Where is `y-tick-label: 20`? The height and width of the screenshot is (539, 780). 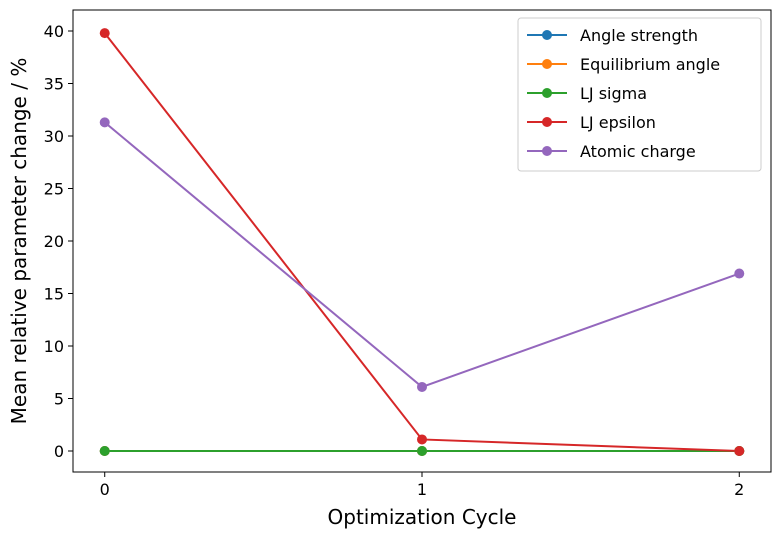 y-tick-label: 20 is located at coordinates (54, 241).